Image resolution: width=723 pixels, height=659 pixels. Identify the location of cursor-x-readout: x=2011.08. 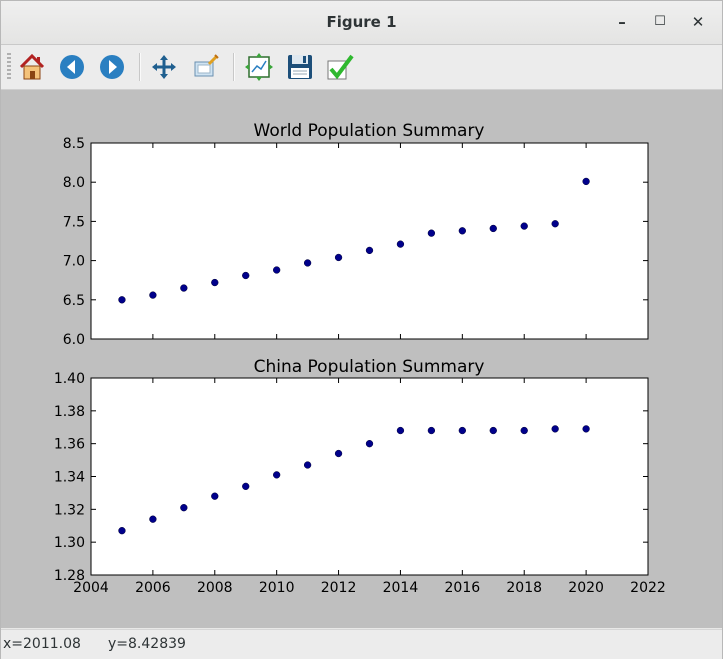
(42, 644).